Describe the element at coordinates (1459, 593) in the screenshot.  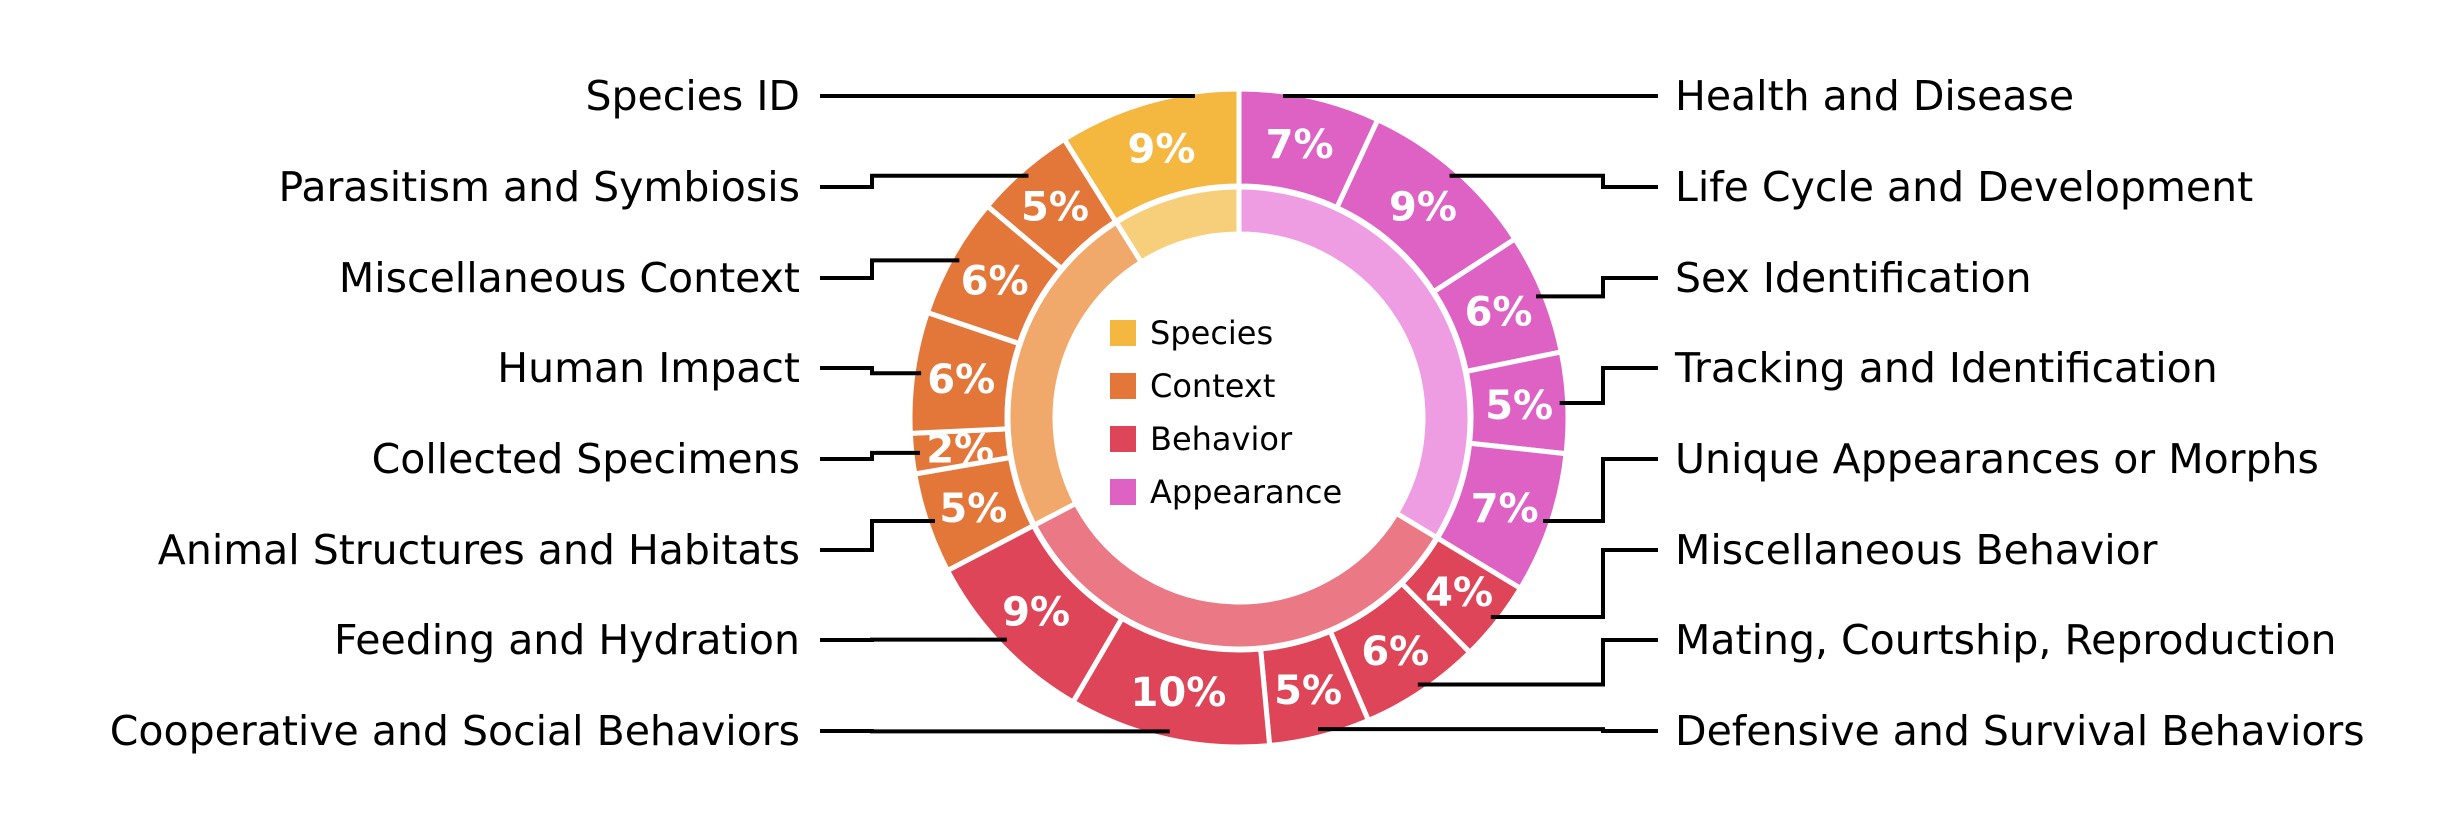
I see `wedge-percent-label: 4%` at that location.